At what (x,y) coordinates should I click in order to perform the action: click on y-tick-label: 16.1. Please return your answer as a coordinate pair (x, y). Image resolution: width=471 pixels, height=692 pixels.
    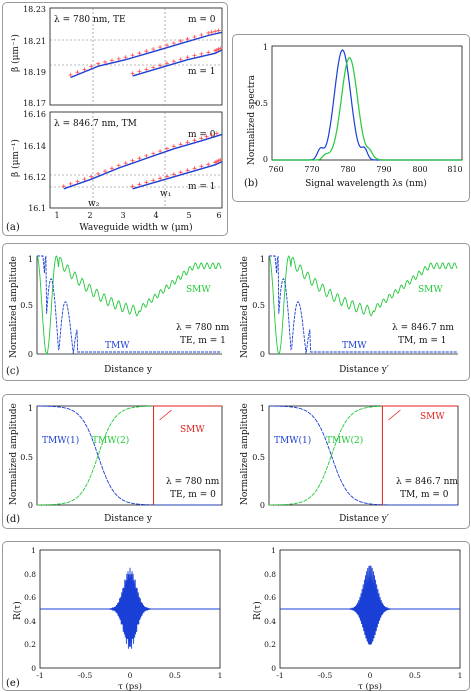
    Looking at the image, I should click on (37, 208).